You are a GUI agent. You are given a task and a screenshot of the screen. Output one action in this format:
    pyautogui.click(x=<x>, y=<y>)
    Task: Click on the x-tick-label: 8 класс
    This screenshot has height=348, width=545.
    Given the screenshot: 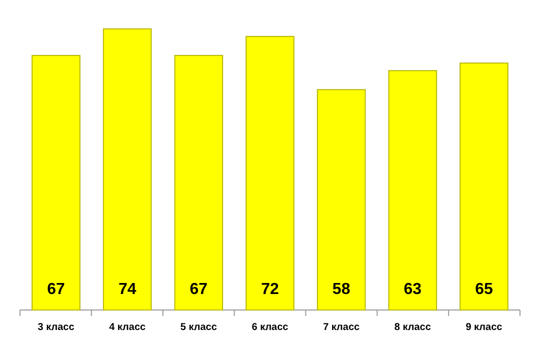 What is the action you would take?
    pyautogui.click(x=413, y=327)
    